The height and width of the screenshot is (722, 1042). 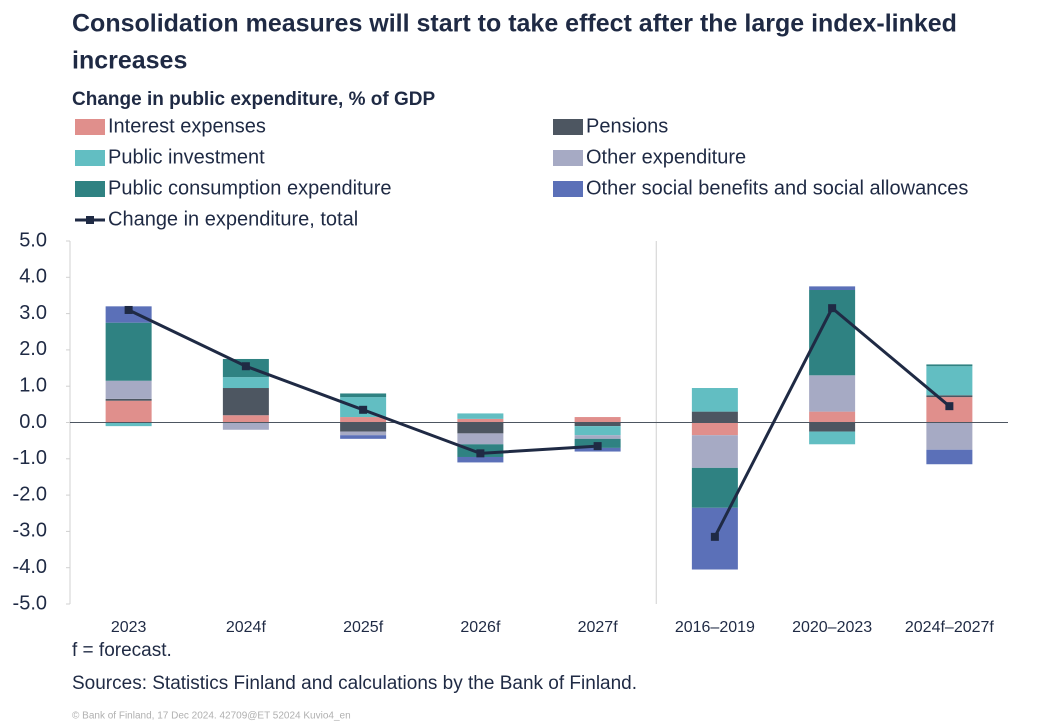 I want to click on y-tick-label: -1.0, so click(x=30, y=458).